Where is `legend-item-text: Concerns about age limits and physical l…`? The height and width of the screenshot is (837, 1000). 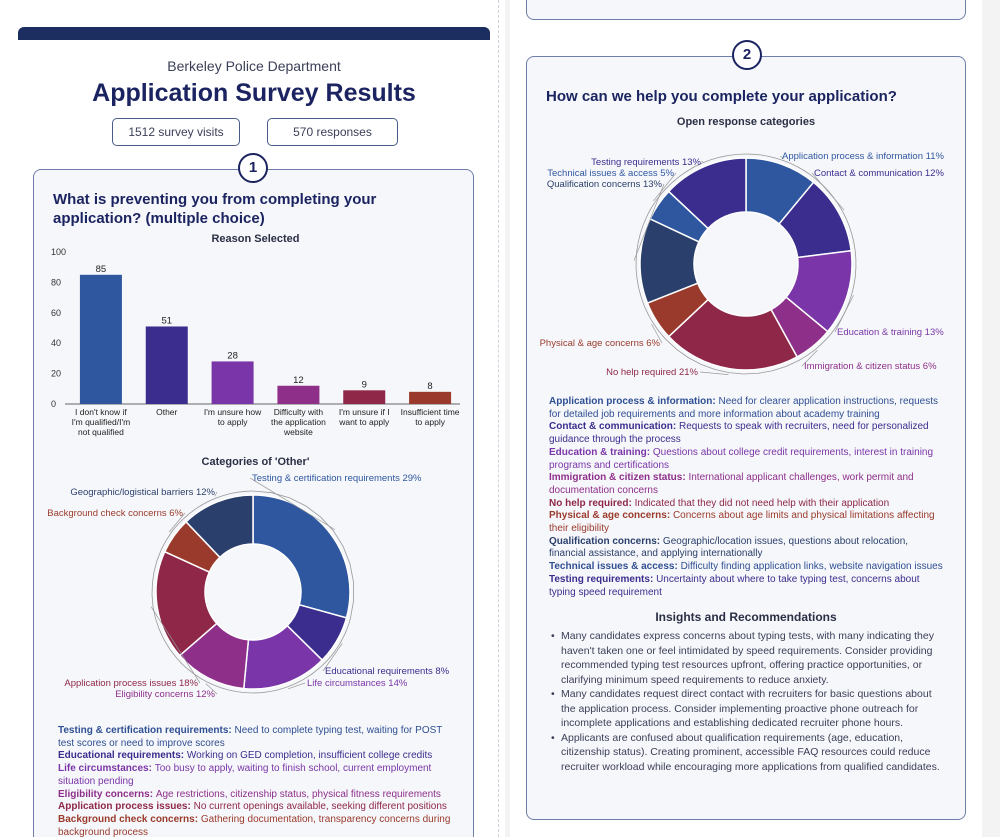 legend-item-text: Concerns about age limits and physical l… is located at coordinates (742, 522).